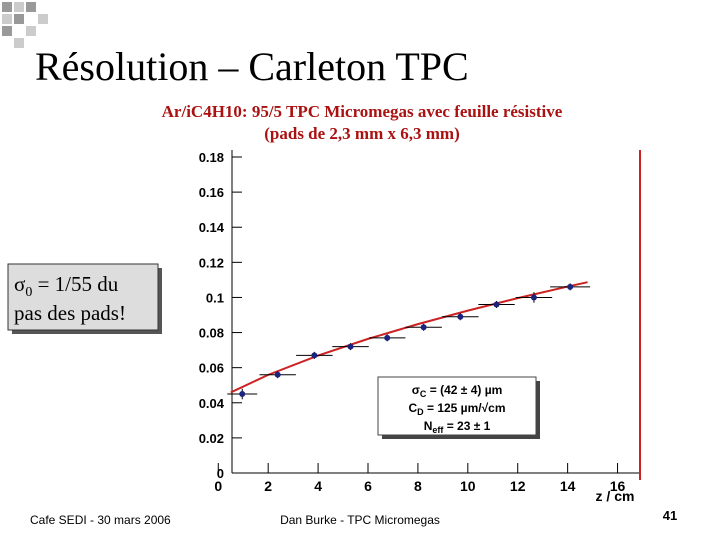 Image resolution: width=720 pixels, height=540 pixels. I want to click on chart-subtitle: (pads de 2,3 mm x 6,3 mm), so click(362, 133).